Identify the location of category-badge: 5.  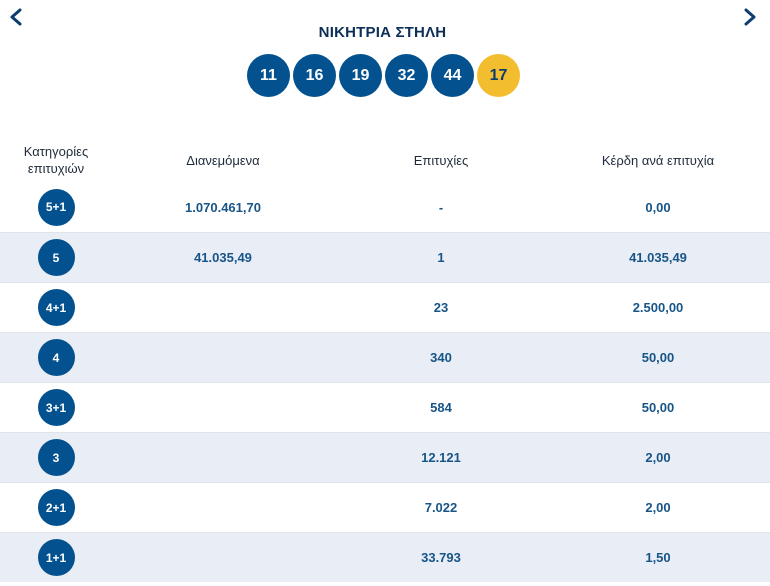
(56, 257).